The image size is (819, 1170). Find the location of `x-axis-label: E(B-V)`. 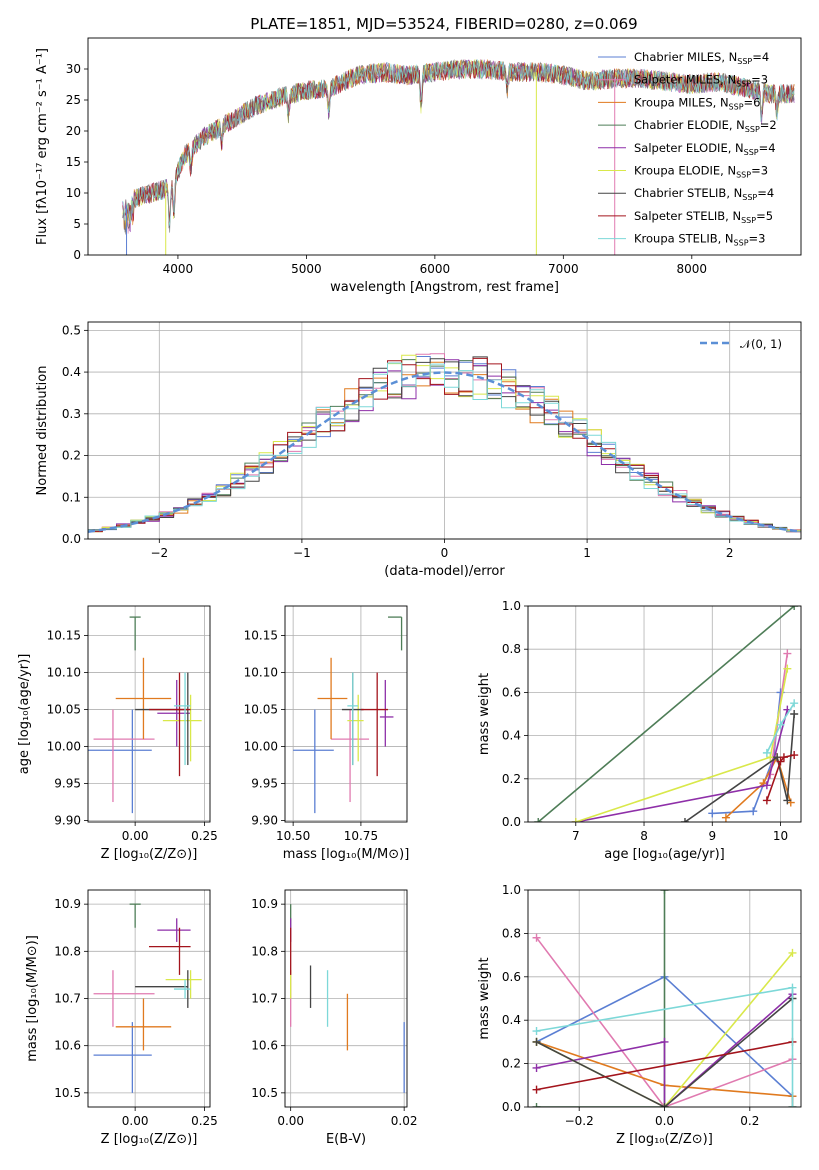

x-axis-label: E(B-V) is located at coordinates (346, 1139).